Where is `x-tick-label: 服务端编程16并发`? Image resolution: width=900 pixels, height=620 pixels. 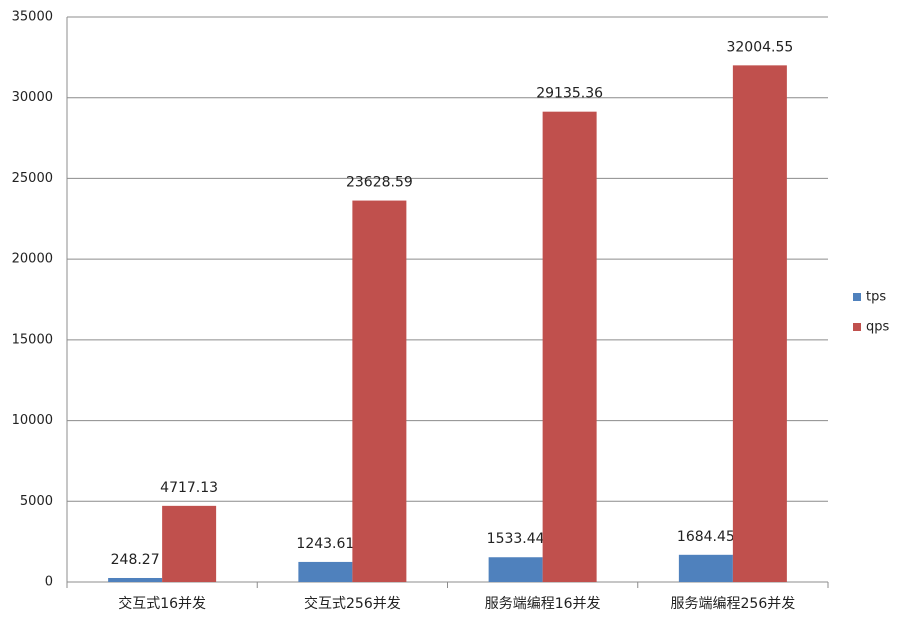
x-tick-label: 服务端编程16并发 is located at coordinates (543, 604).